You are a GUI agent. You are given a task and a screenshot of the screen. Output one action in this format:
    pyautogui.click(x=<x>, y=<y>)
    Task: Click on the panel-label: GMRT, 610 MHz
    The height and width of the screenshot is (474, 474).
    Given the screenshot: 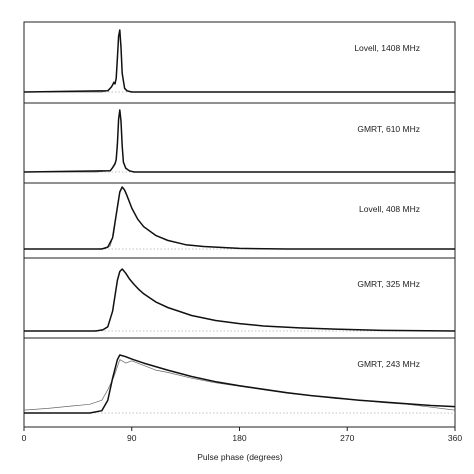 What is the action you would take?
    pyautogui.click(x=388, y=129)
    